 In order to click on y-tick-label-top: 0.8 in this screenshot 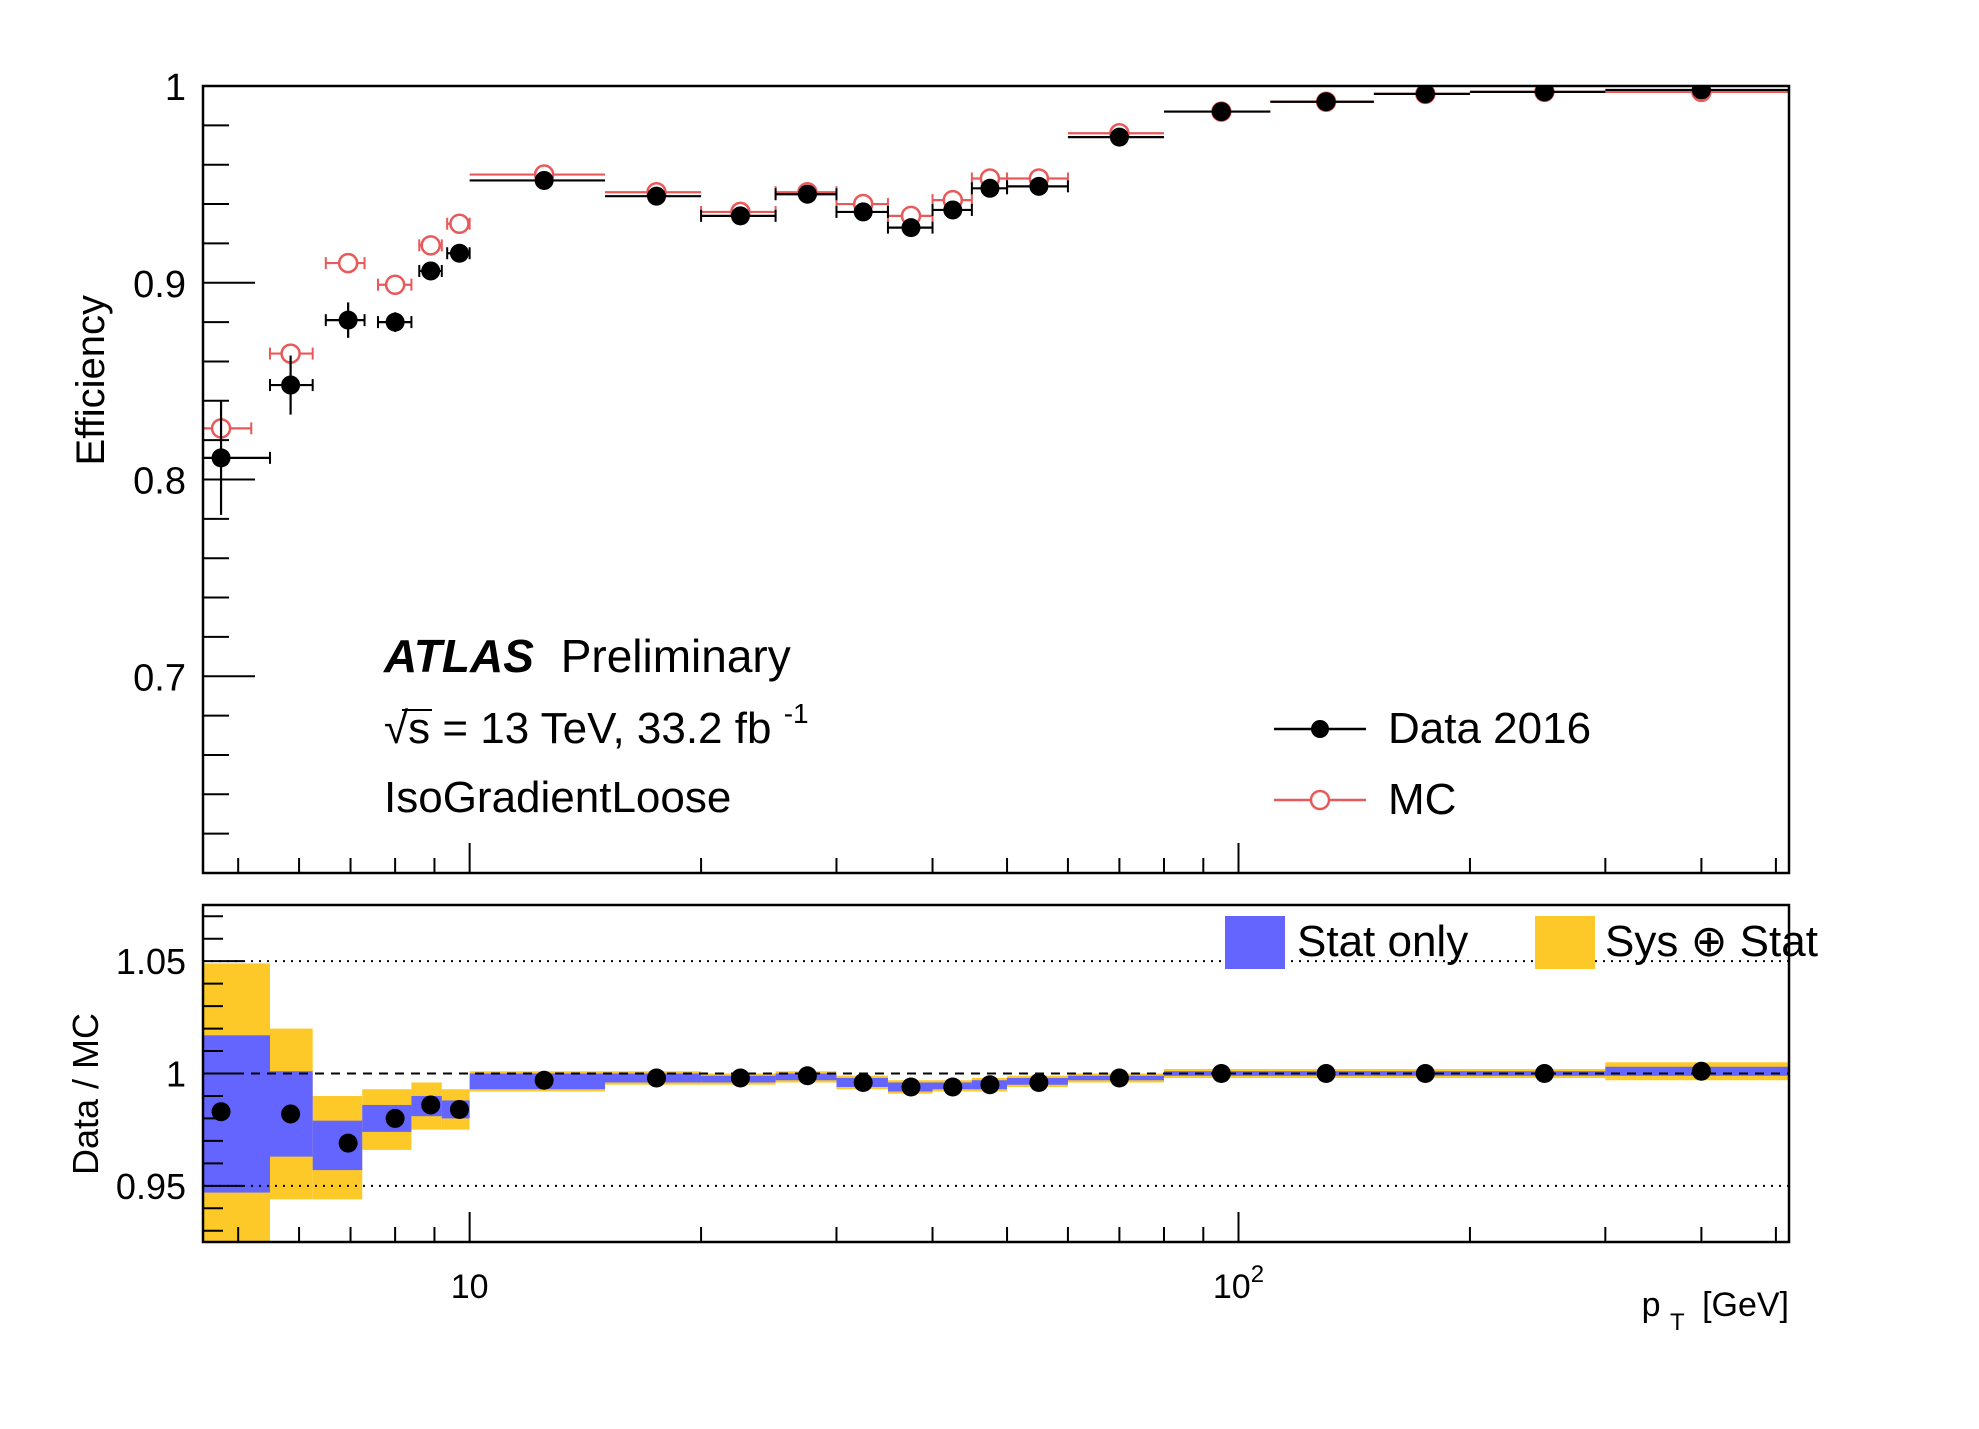, I will do `click(159, 482)`.